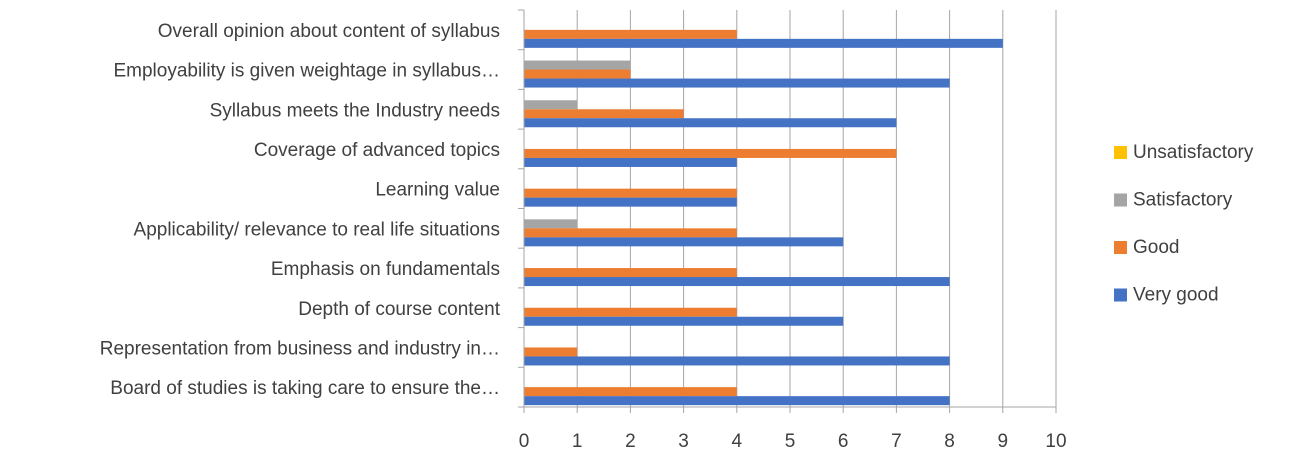 This screenshot has height=454, width=1303. Describe the element at coordinates (737, 441) in the screenshot. I see `x-tick-label: 4` at that location.